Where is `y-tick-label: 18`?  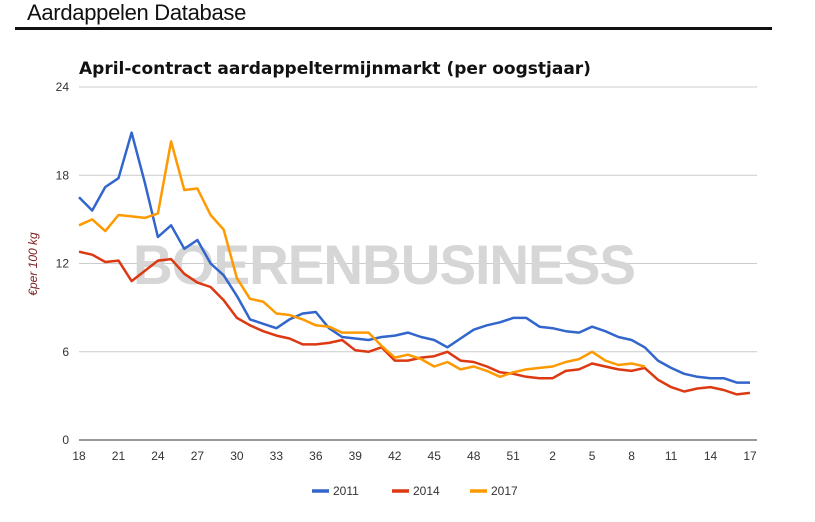 y-tick-label: 18 is located at coordinates (63, 175).